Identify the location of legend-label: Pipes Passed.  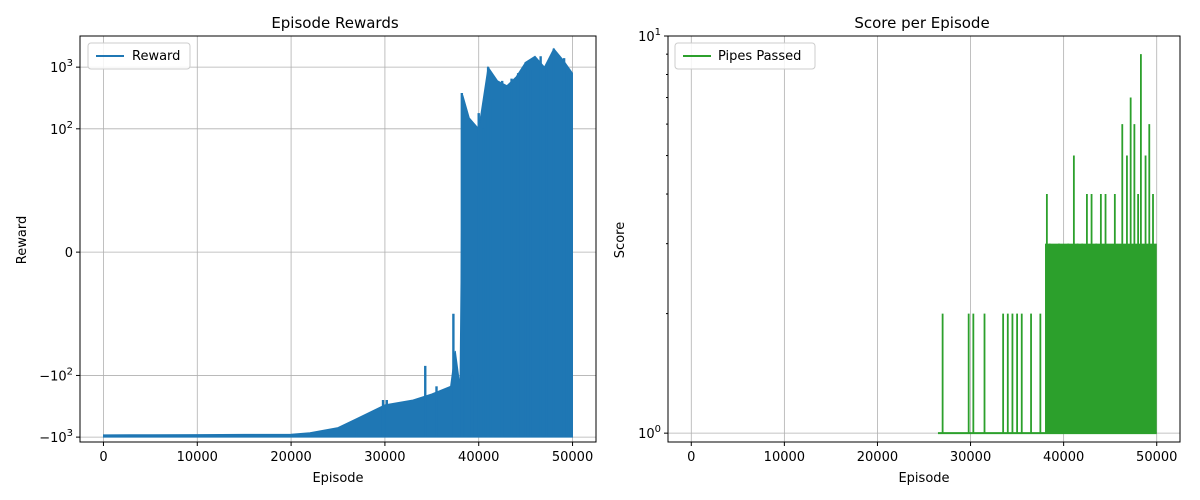
(759, 56).